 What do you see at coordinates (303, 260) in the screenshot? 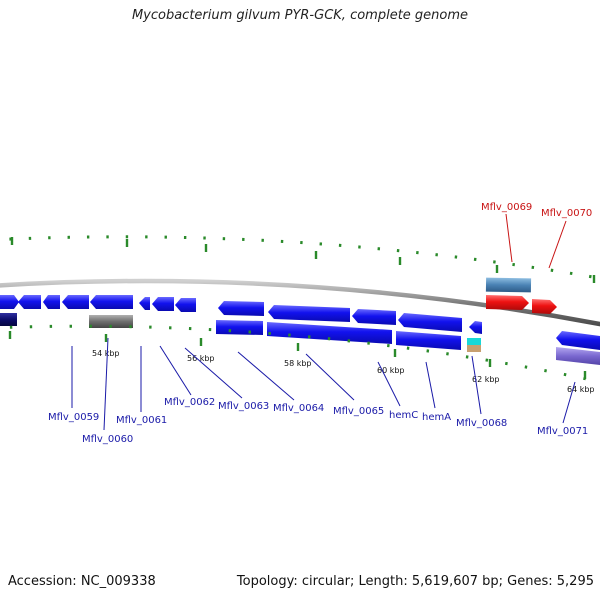
I see `outer-major-ticks` at bounding box center [303, 260].